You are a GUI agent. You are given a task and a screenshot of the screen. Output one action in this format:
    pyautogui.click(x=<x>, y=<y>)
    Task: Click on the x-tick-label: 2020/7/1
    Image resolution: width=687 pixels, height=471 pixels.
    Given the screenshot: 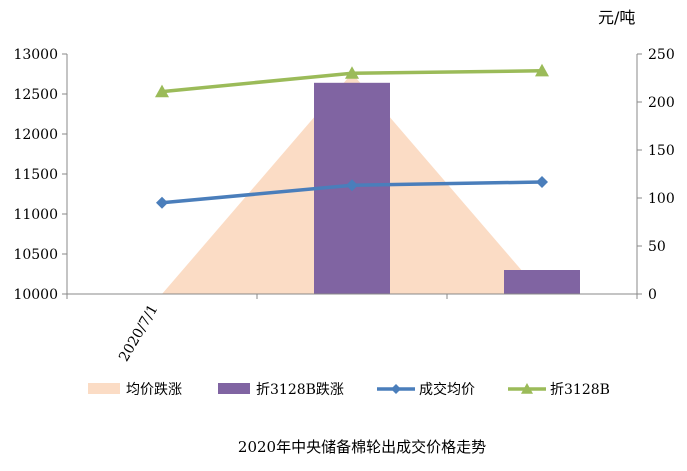 What is the action you would take?
    pyautogui.click(x=138, y=333)
    